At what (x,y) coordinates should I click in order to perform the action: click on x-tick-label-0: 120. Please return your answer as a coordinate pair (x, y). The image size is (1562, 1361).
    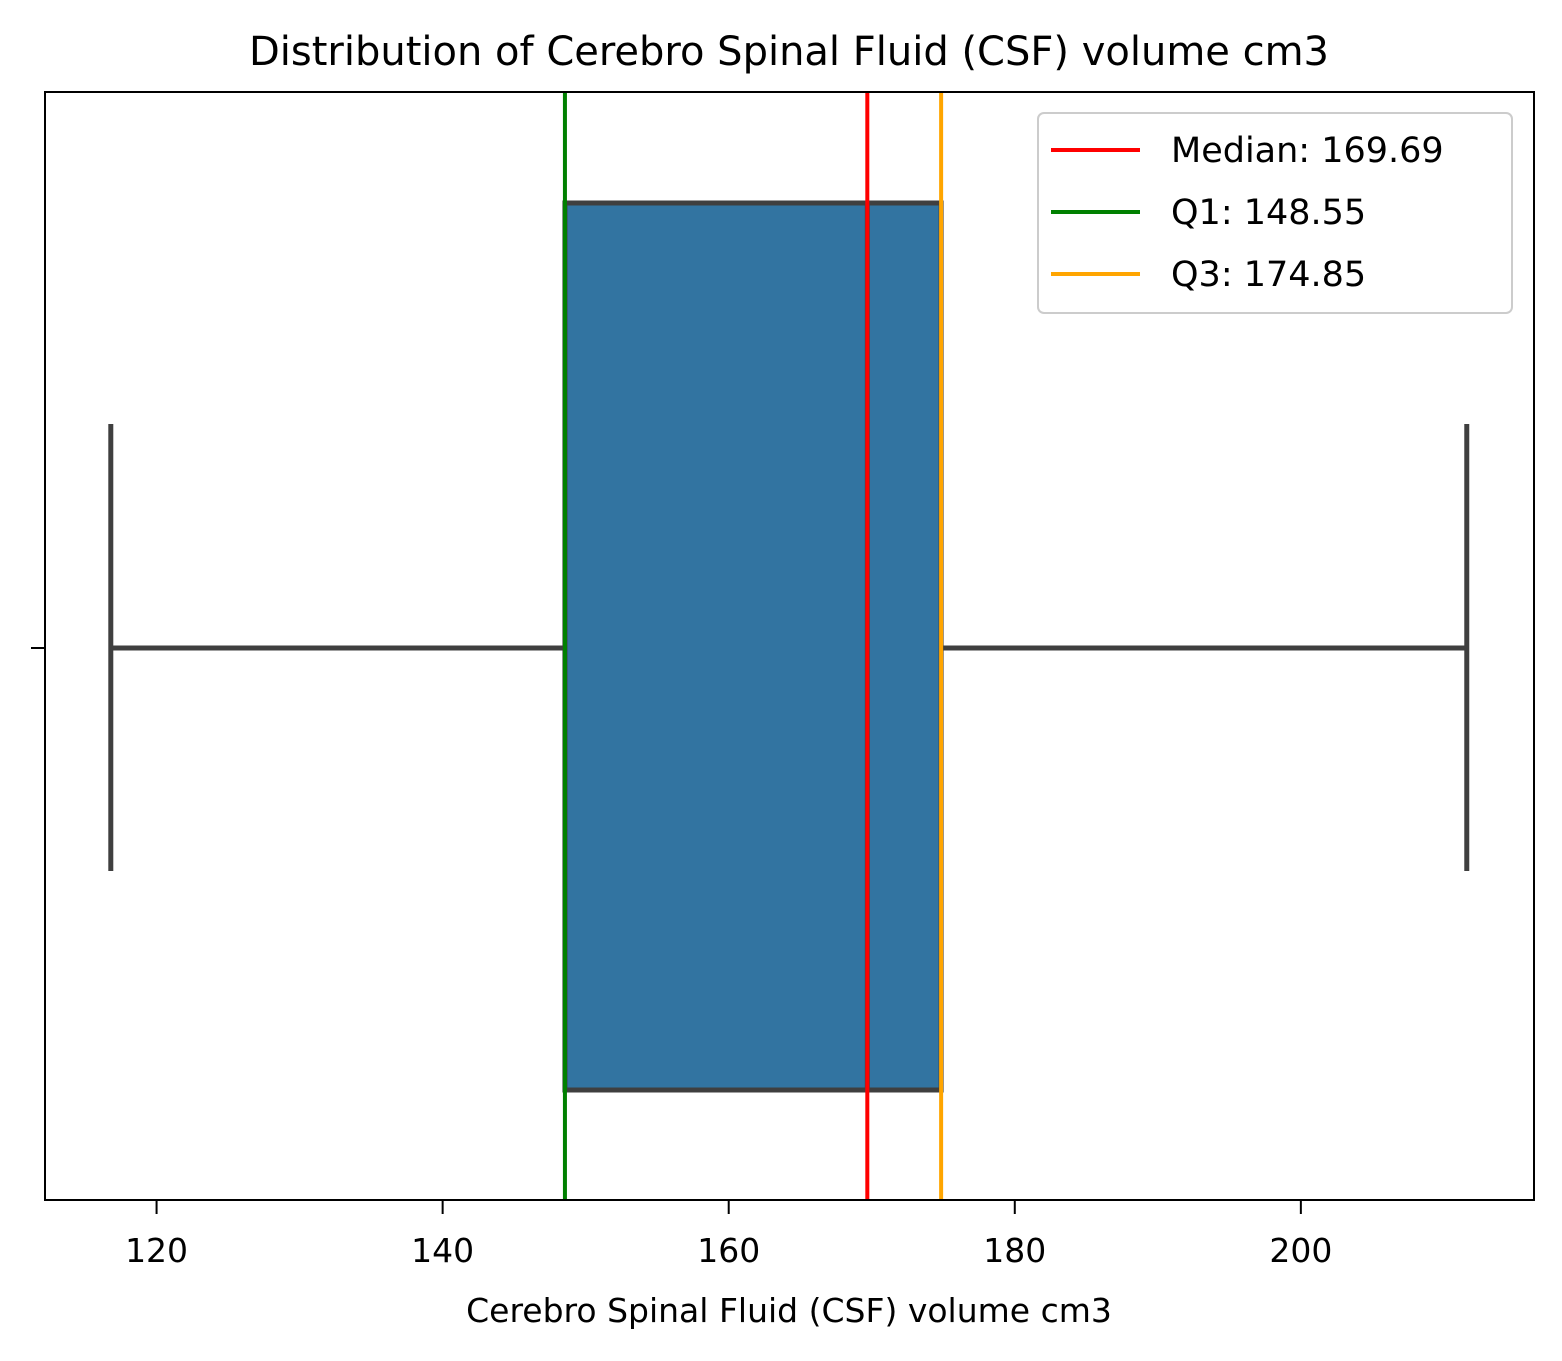
    Looking at the image, I should click on (156, 1250).